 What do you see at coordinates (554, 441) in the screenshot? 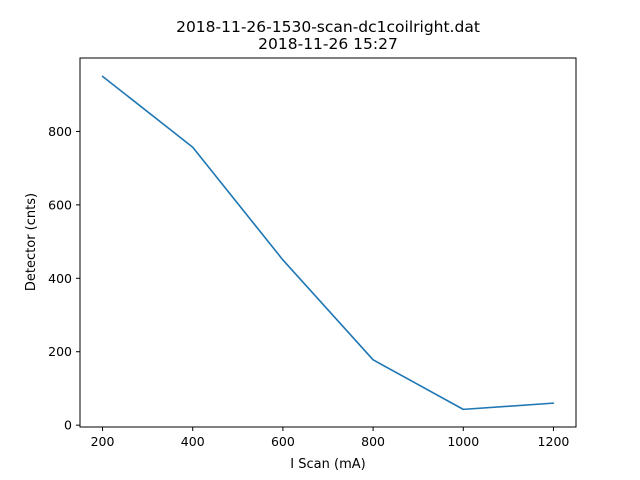
I see `x-tick-label: 1200` at bounding box center [554, 441].